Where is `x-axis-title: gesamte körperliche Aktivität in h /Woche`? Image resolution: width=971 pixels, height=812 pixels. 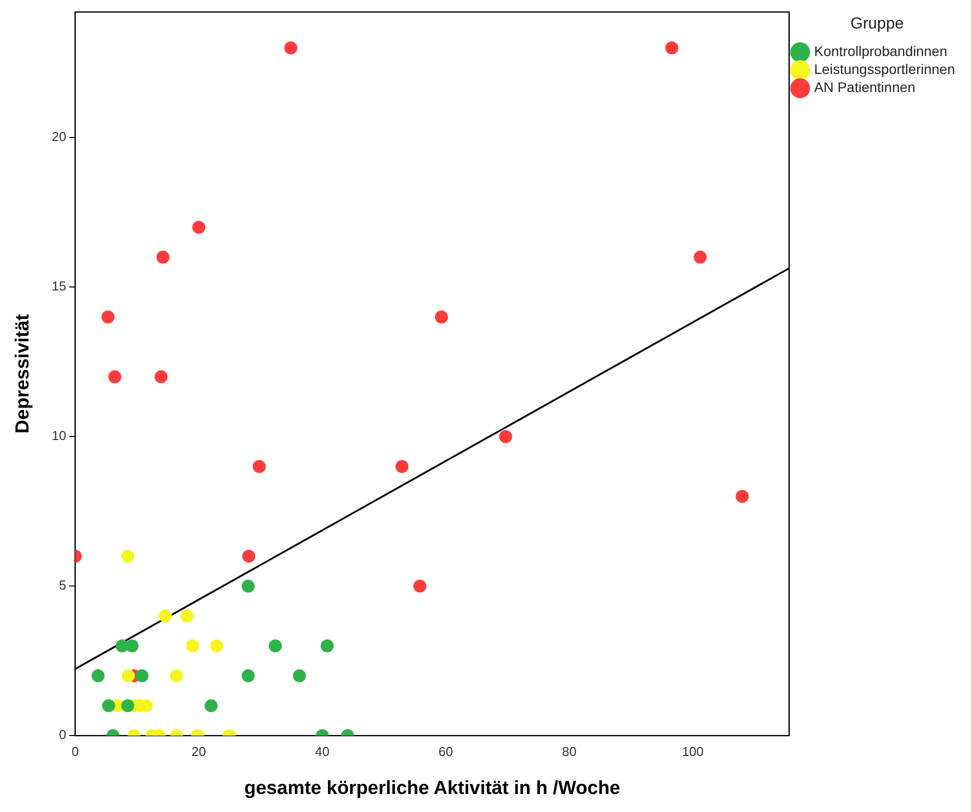
x-axis-title: gesamte körperliche Aktivität in h /Woche is located at coordinates (432, 788).